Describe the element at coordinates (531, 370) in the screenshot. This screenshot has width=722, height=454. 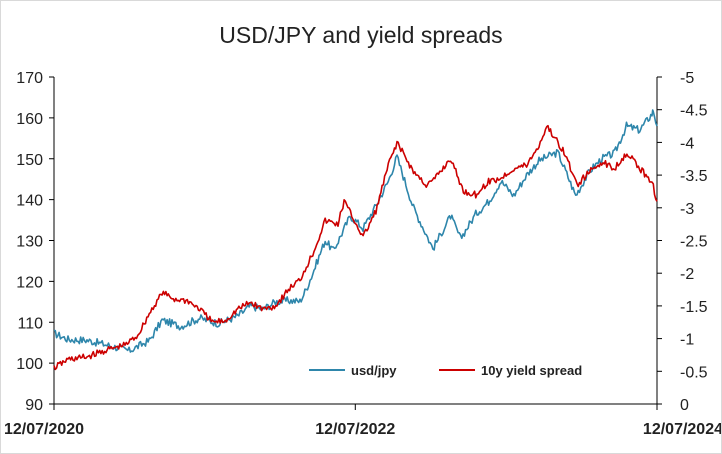
I see `legend-label: 10y yield spread` at that location.